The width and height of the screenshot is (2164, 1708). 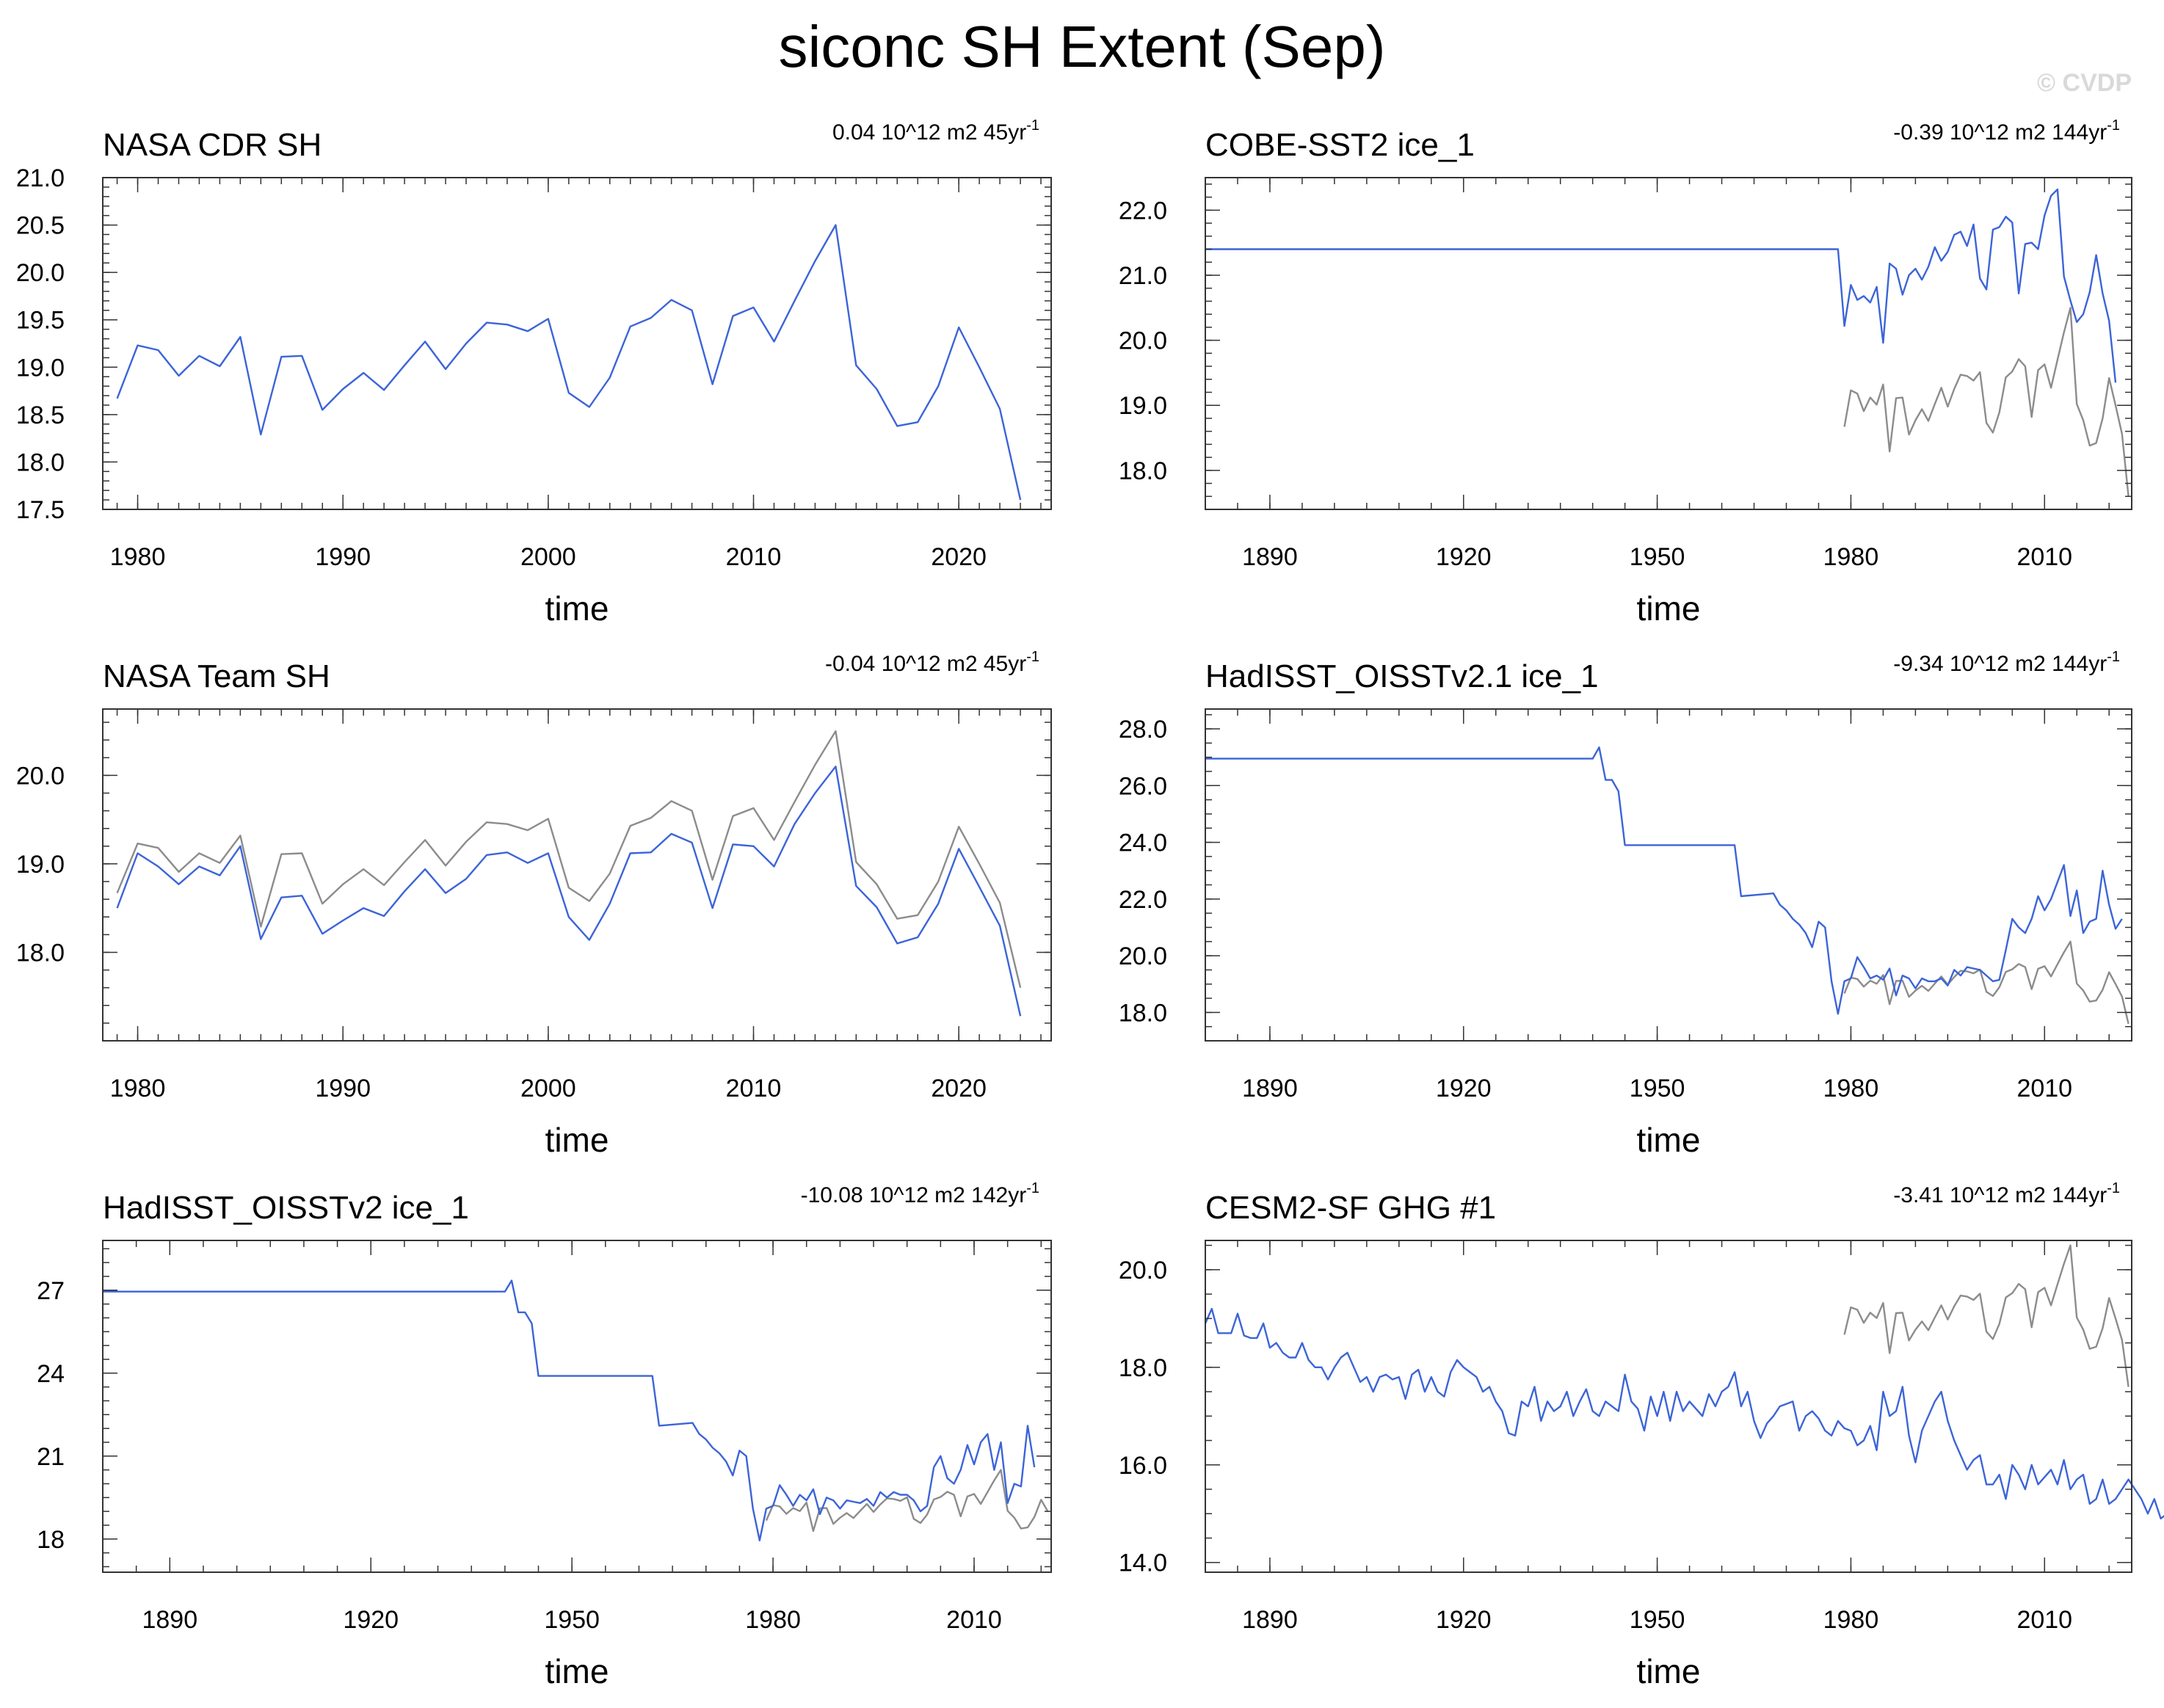 What do you see at coordinates (40, 226) in the screenshot?
I see `y-tick-label: 20.5` at bounding box center [40, 226].